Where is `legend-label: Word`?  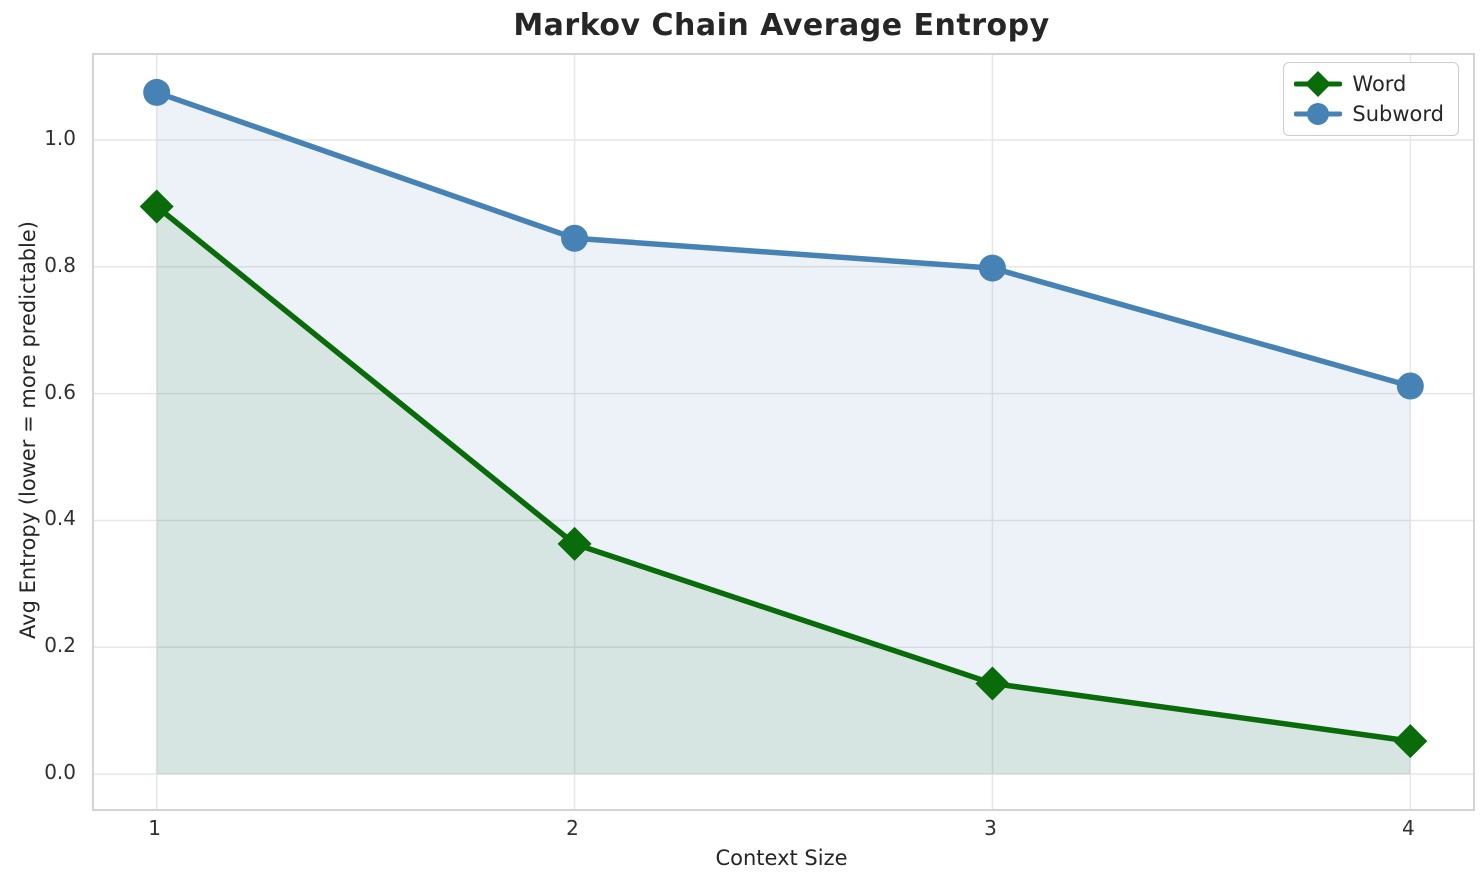 legend-label: Word is located at coordinates (1379, 84).